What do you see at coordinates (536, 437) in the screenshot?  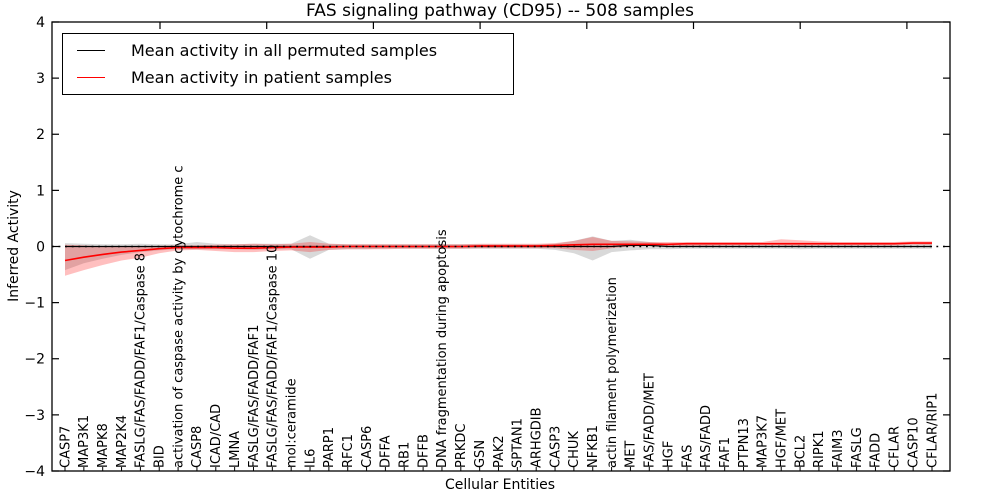 I see `x-tick-label: ARHGDIB` at bounding box center [536, 437].